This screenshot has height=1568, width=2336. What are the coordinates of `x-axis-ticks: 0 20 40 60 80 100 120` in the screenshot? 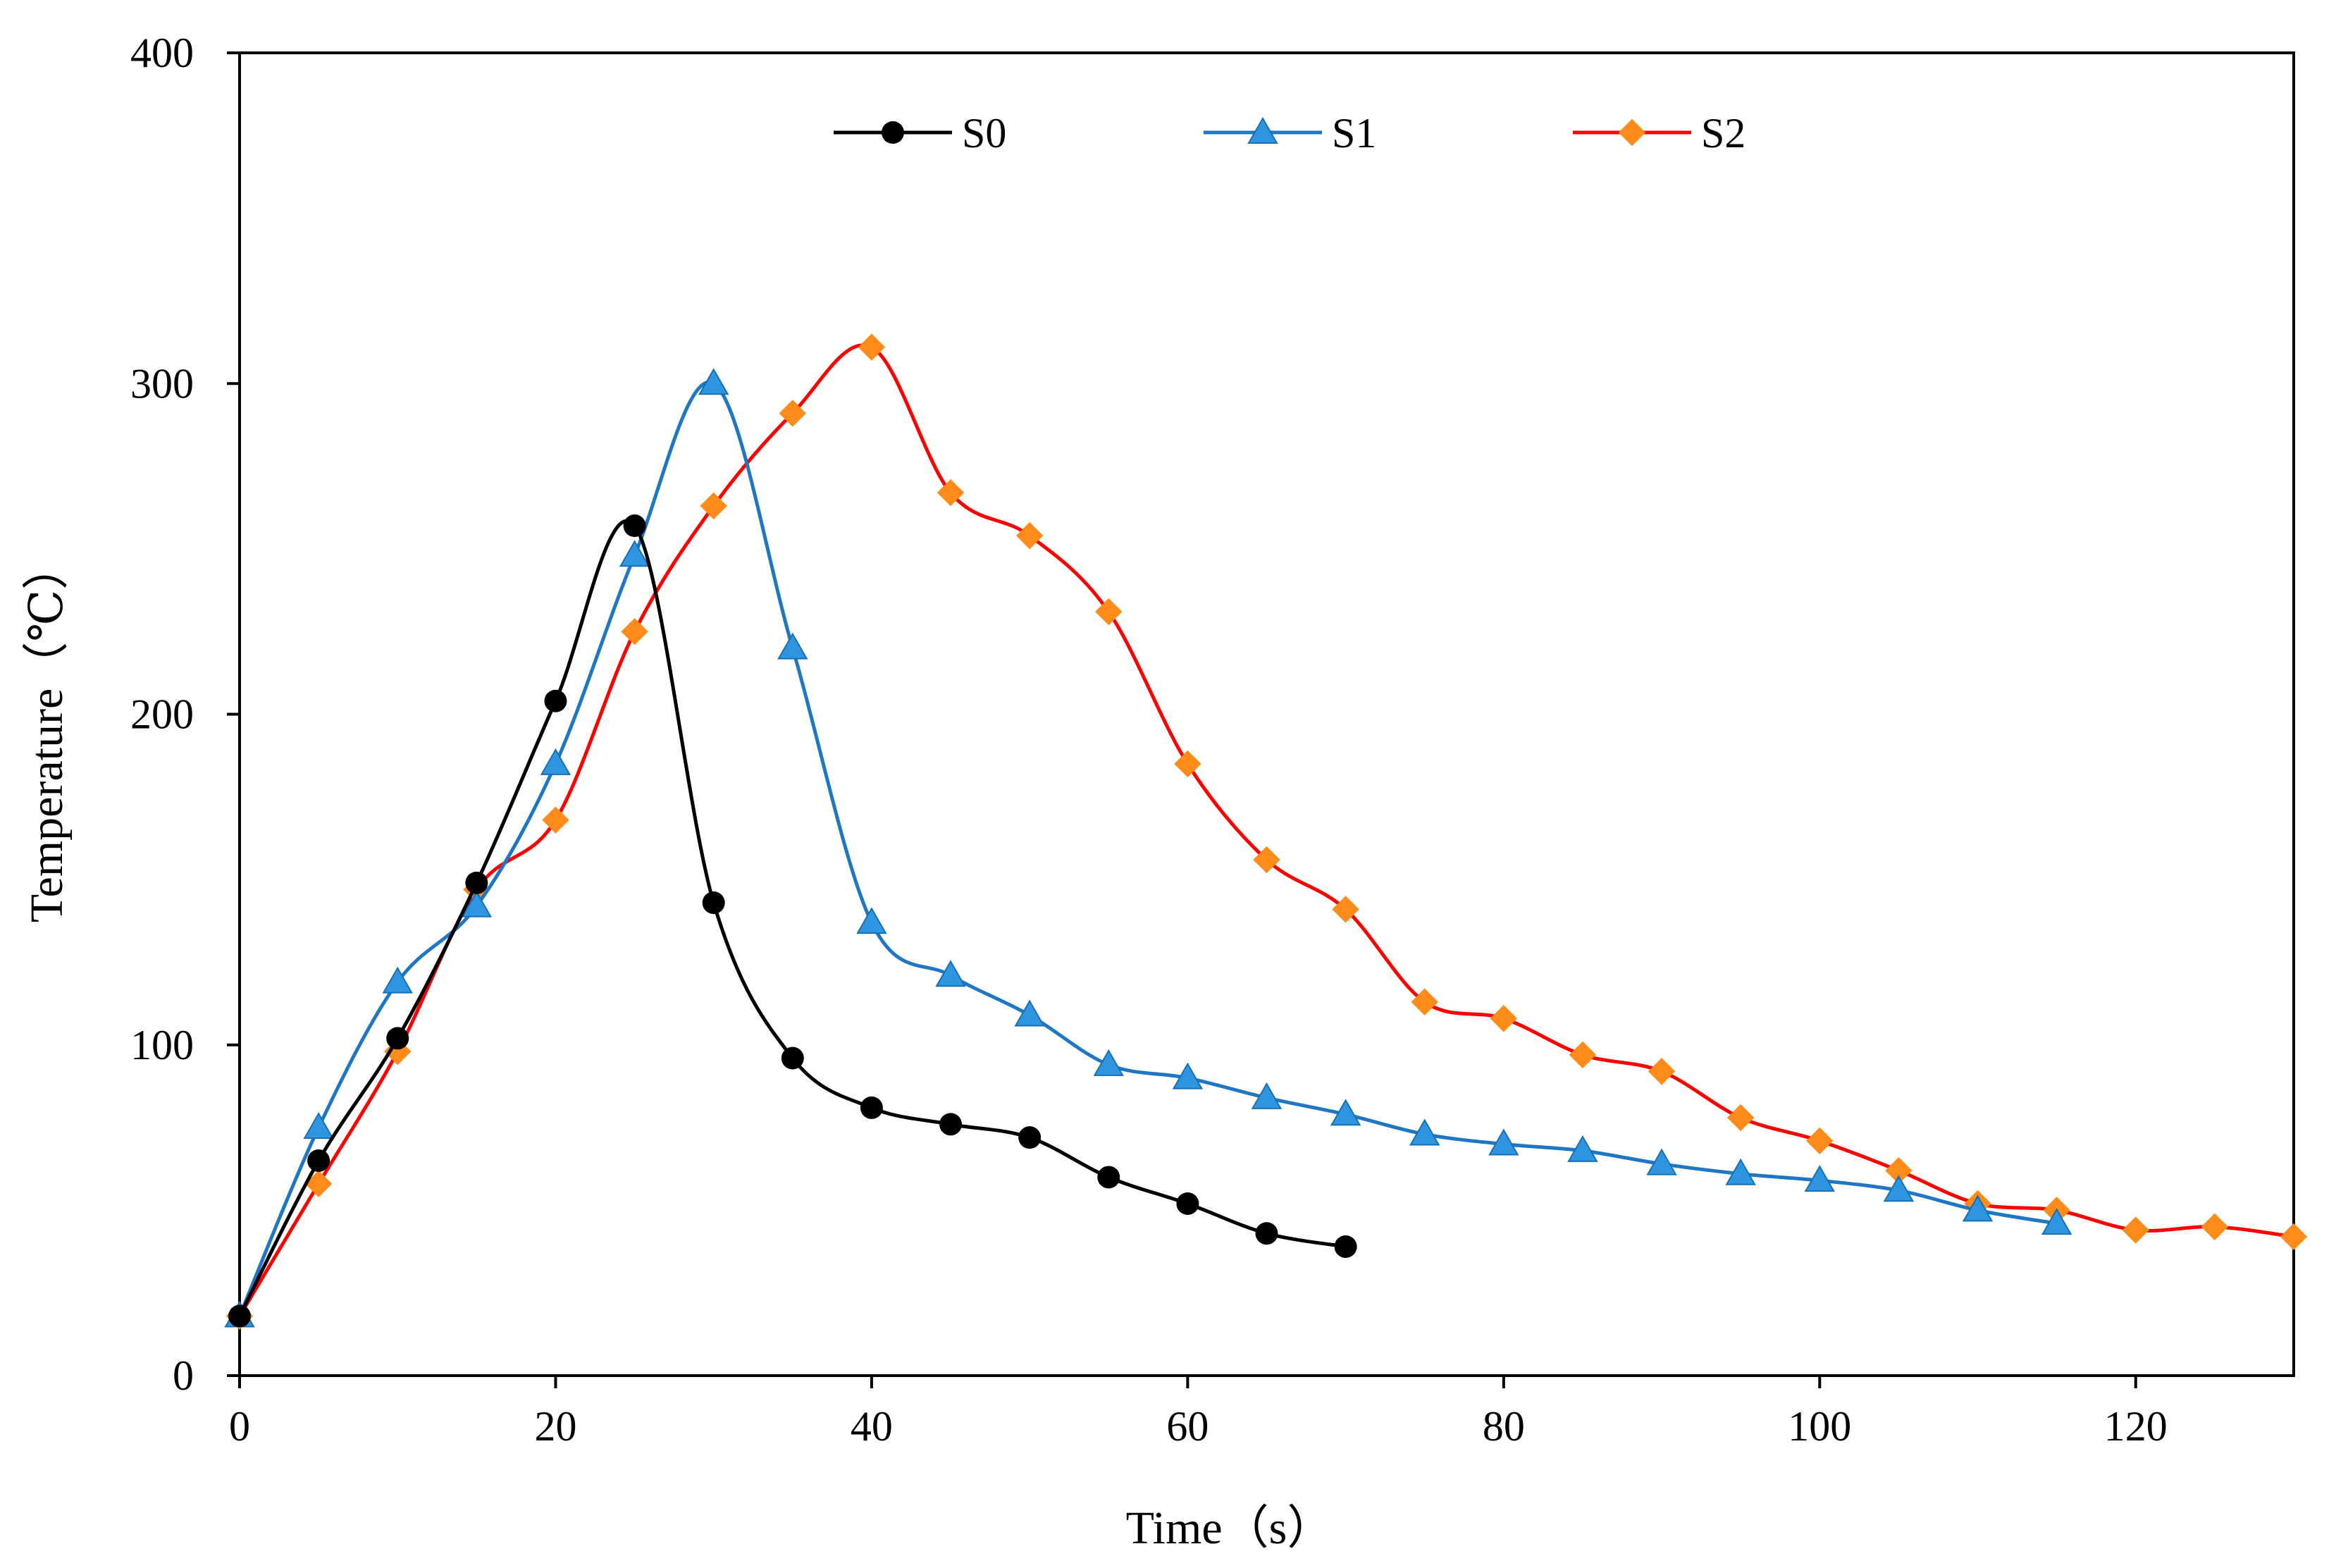 It's located at (1198, 1413).